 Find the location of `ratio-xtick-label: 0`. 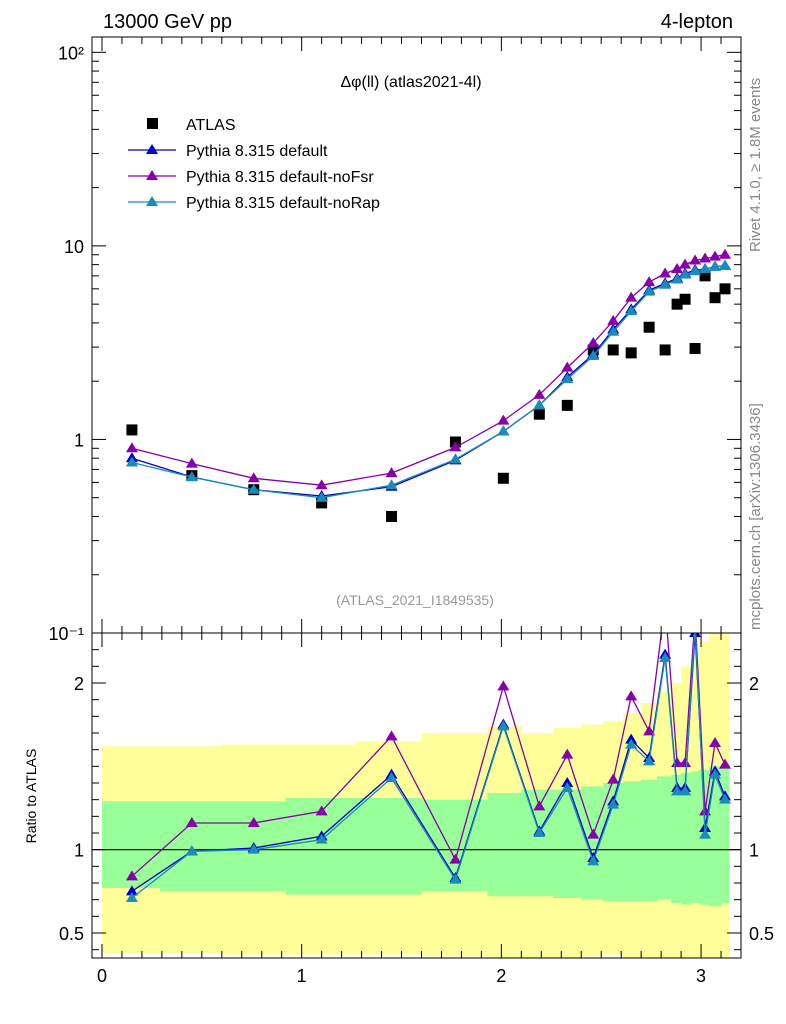

ratio-xtick-label: 0 is located at coordinates (102, 976).